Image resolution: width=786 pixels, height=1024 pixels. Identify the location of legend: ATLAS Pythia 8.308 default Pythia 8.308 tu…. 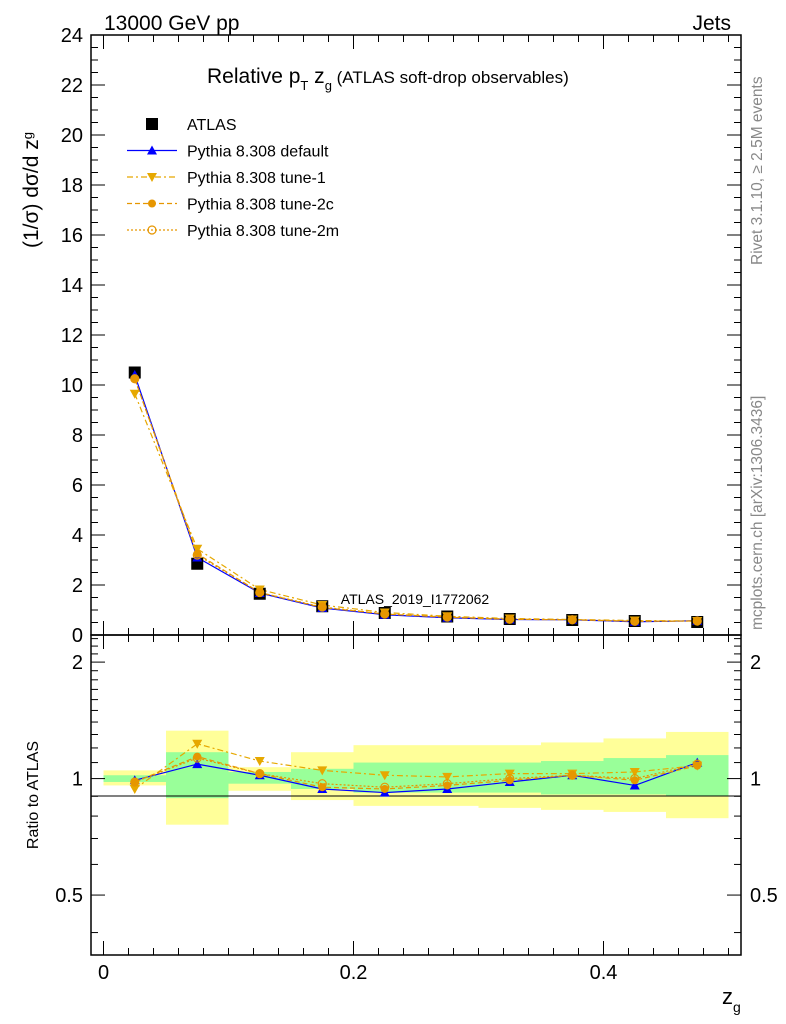
(233, 178).